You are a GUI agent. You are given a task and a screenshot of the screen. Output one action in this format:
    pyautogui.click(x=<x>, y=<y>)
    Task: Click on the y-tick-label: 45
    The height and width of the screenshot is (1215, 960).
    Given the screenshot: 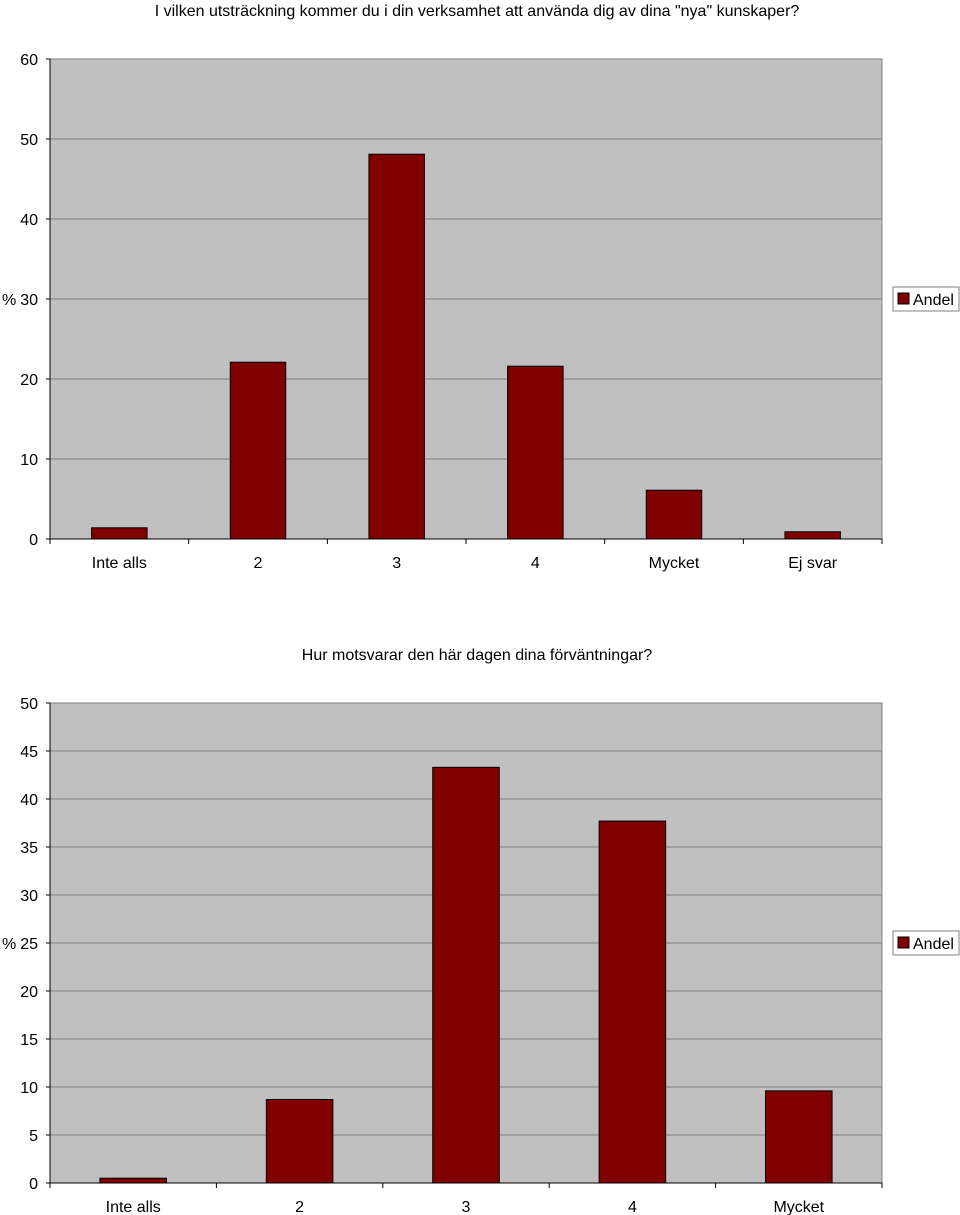 What is the action you would take?
    pyautogui.click(x=29, y=752)
    